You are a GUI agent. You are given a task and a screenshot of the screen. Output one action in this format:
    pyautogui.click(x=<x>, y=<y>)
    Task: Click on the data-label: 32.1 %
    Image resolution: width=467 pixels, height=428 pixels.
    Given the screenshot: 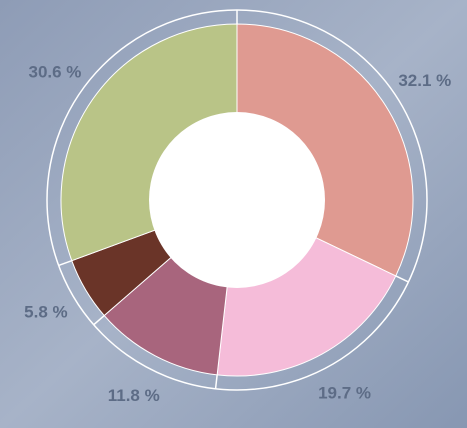 What is the action you would take?
    pyautogui.click(x=424, y=80)
    